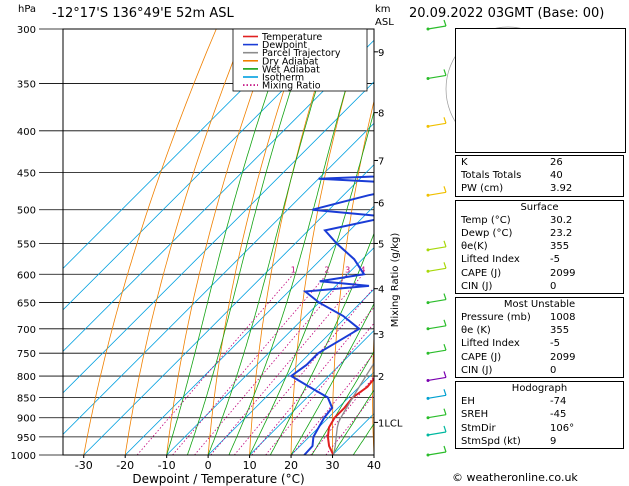  I want to click on surface-row: Temp (°C) 30.2, so click(539, 220).